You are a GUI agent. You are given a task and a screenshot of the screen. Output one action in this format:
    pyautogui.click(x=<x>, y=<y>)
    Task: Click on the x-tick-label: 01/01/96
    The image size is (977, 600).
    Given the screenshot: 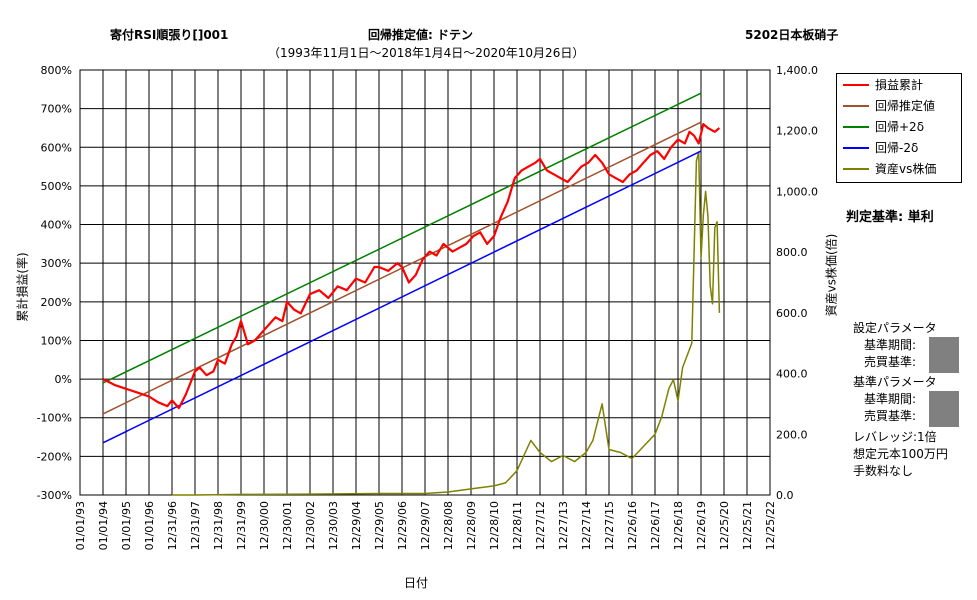 What is the action you would take?
    pyautogui.click(x=149, y=525)
    